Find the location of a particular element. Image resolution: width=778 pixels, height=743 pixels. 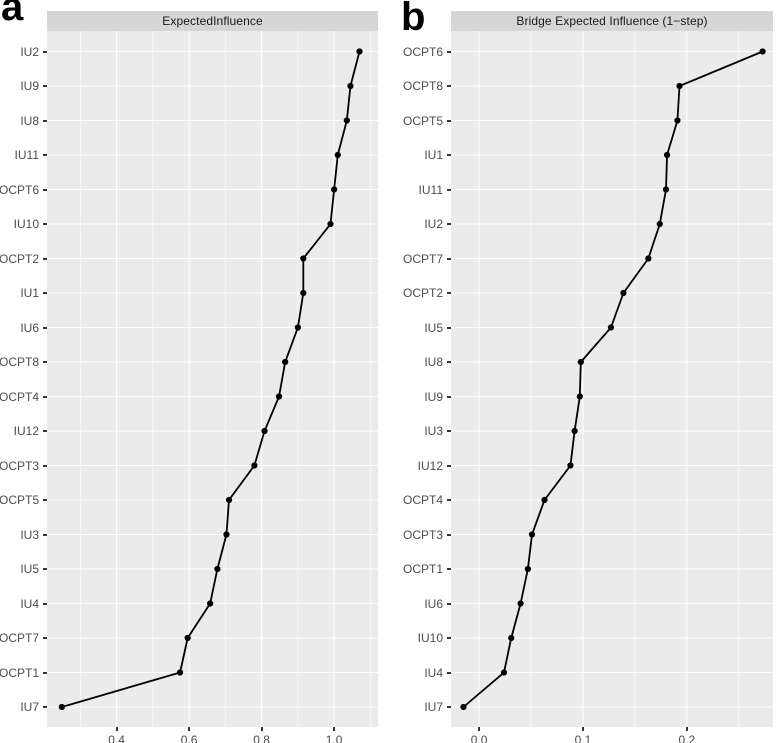

x-axis-tick-label: 1.0 is located at coordinates (334, 738).